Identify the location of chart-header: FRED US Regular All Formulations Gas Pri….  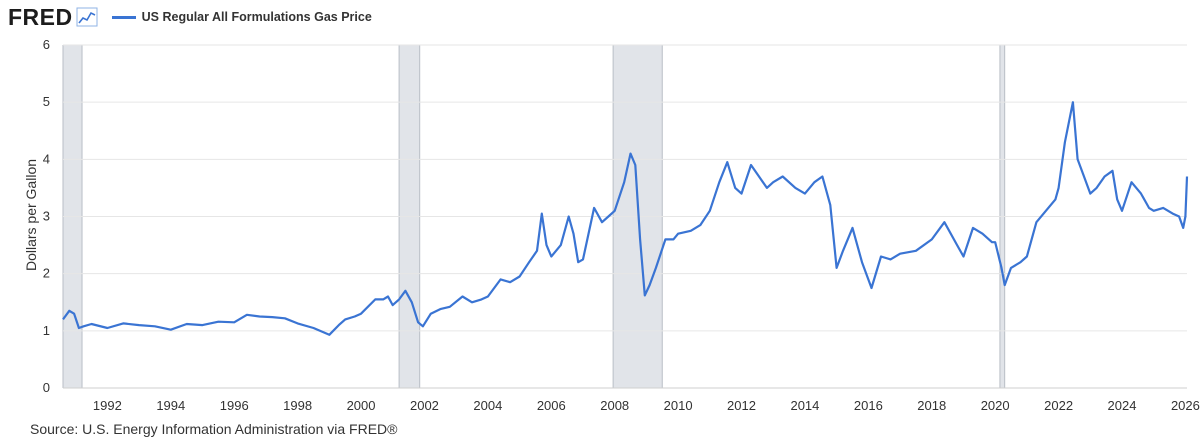
(190, 17).